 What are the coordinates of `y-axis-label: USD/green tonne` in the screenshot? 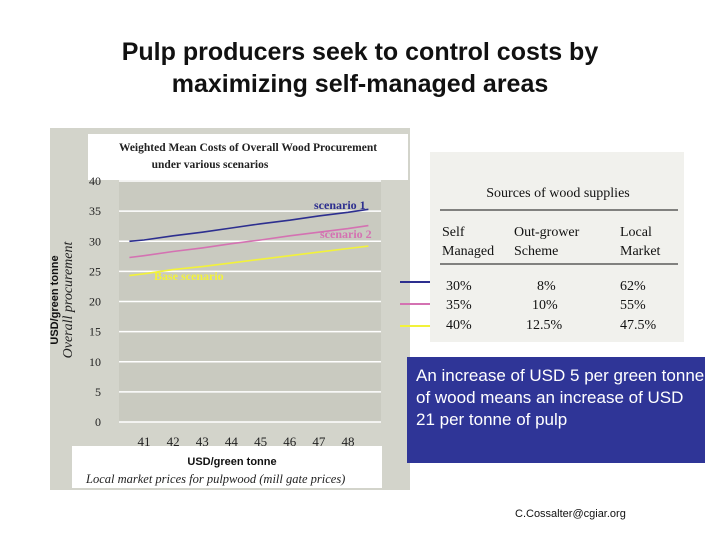 It's located at (55, 299).